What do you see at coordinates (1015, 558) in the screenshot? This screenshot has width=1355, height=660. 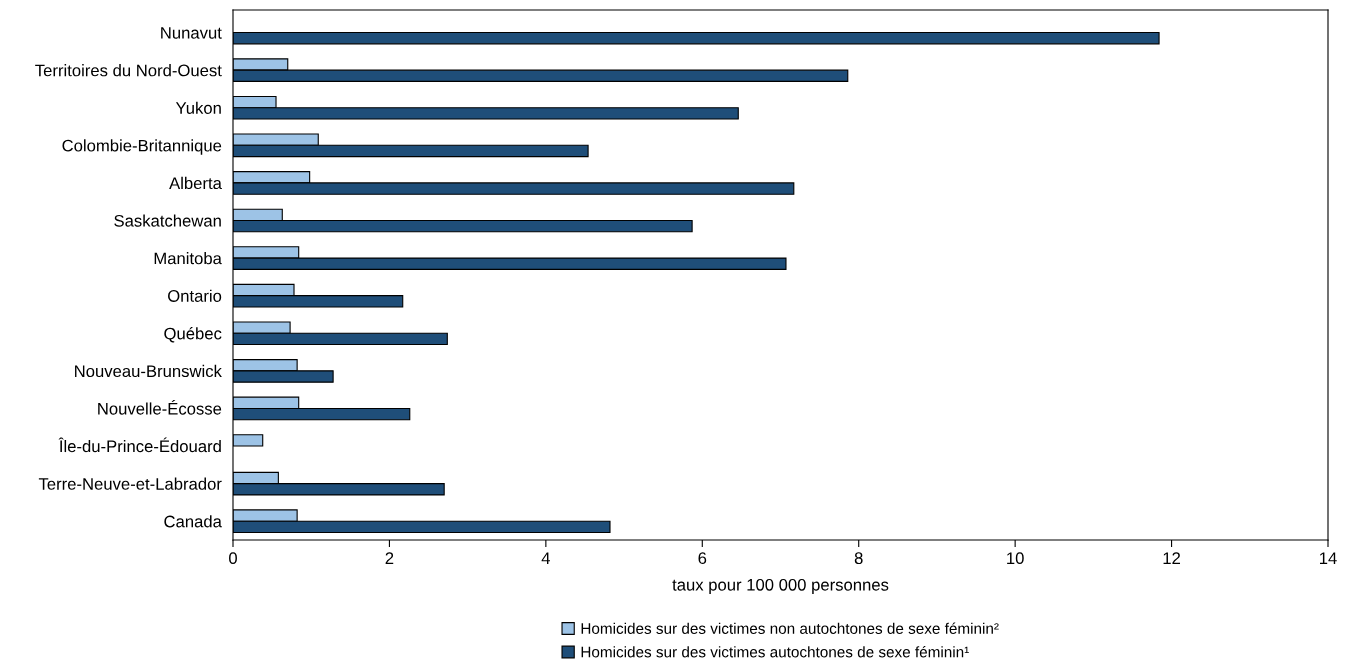 I see `x-tick-label: 10` at bounding box center [1015, 558].